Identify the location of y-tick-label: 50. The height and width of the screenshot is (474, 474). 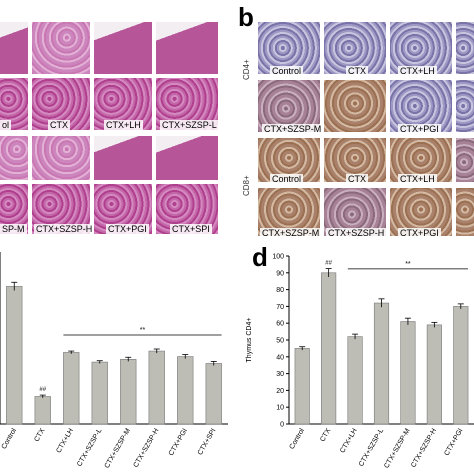
(280, 341).